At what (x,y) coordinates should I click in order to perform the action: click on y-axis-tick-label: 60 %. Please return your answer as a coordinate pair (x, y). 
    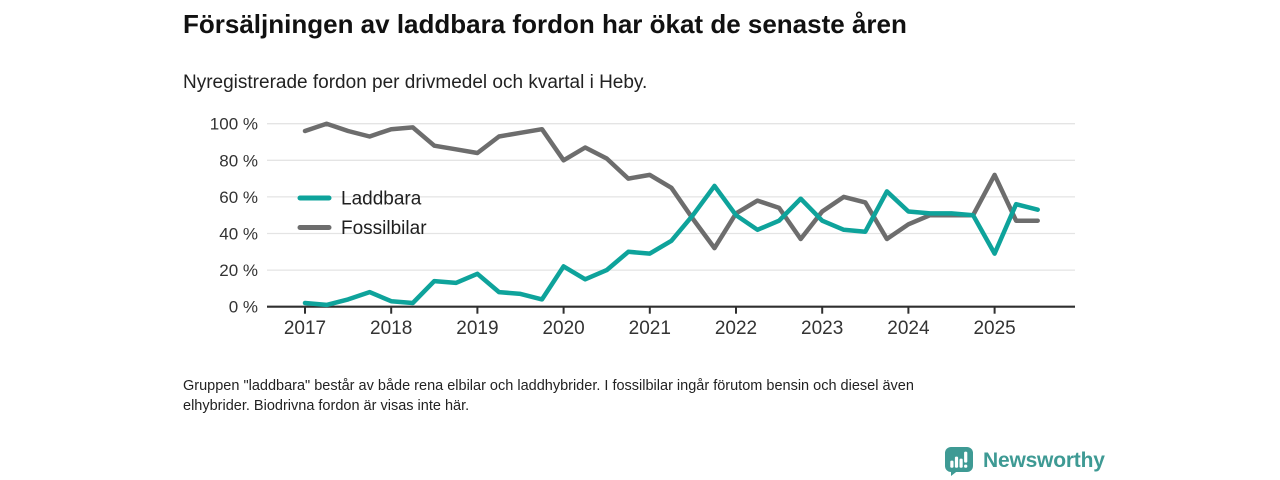
    Looking at the image, I should click on (238, 197).